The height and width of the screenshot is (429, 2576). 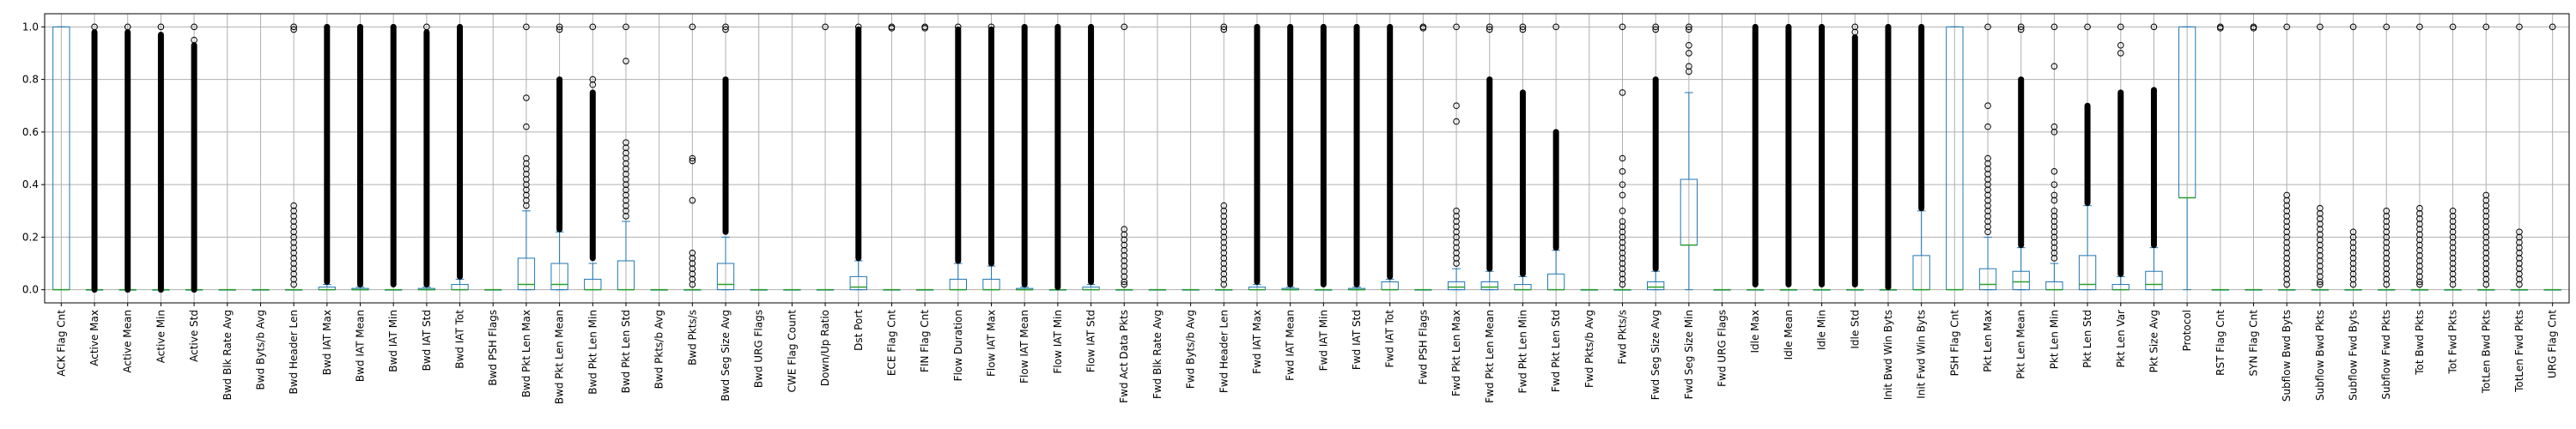 What do you see at coordinates (1024, 347) in the screenshot?
I see `x-tick-label: Flow IAT Mean` at bounding box center [1024, 347].